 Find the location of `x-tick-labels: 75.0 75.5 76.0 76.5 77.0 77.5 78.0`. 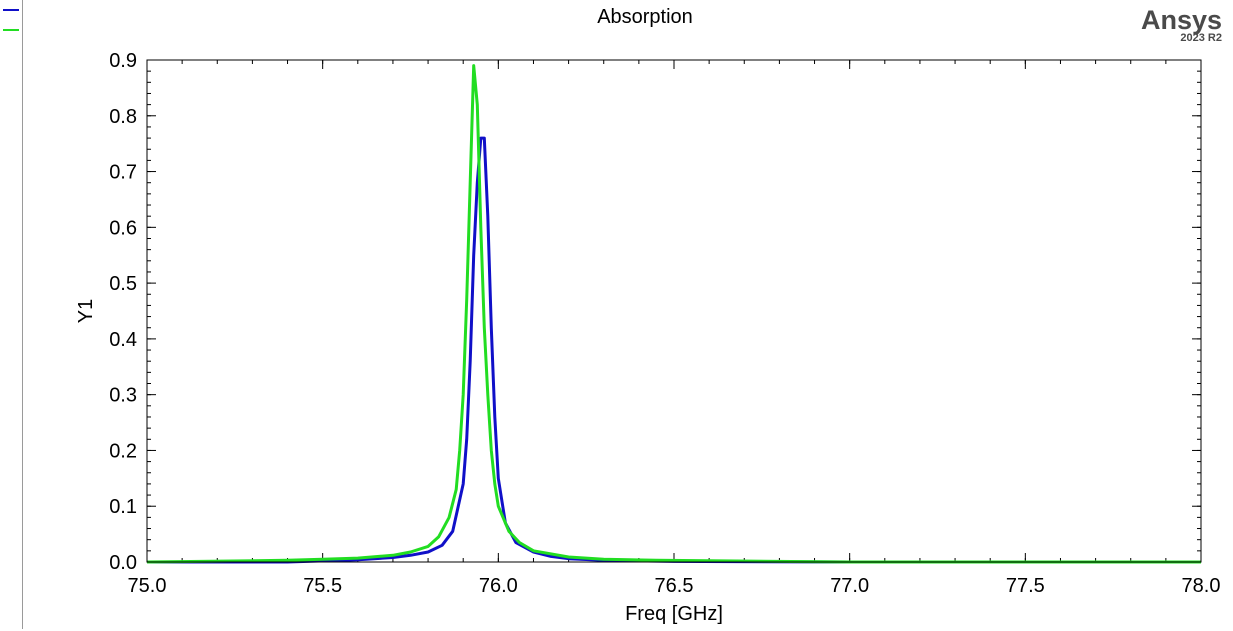

x-tick-labels: 75.0 75.5 76.0 76.5 77.0 77.5 78.0 is located at coordinates (674, 586).